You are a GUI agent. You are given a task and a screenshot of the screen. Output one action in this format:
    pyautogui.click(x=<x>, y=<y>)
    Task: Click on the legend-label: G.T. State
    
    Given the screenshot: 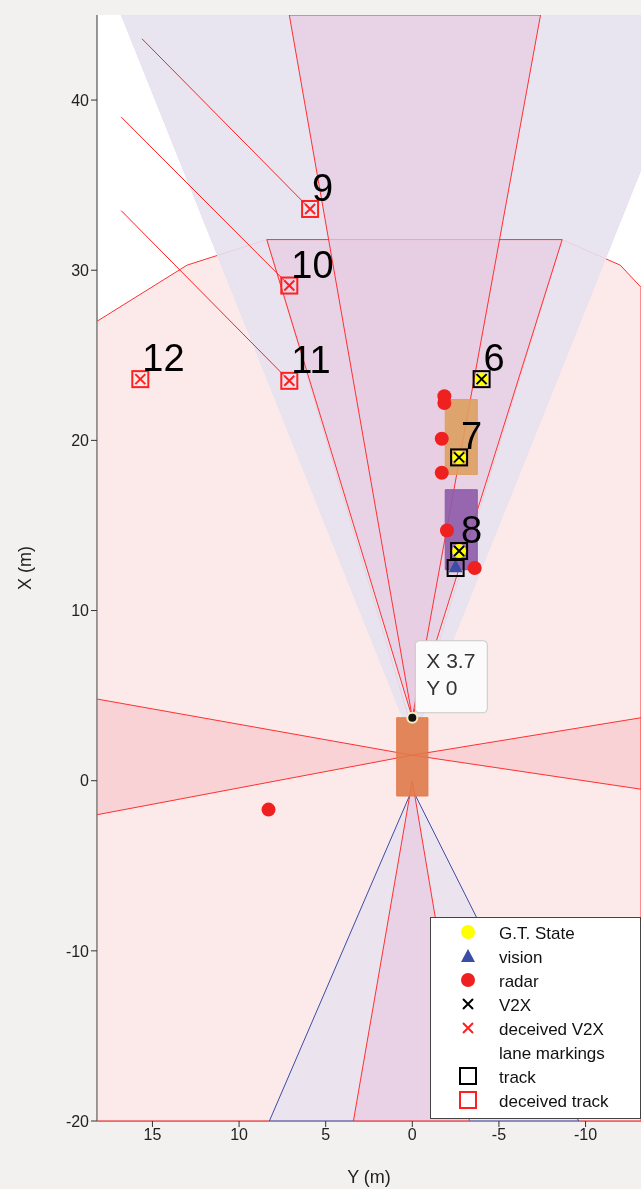 What is the action you would take?
    pyautogui.click(x=537, y=934)
    